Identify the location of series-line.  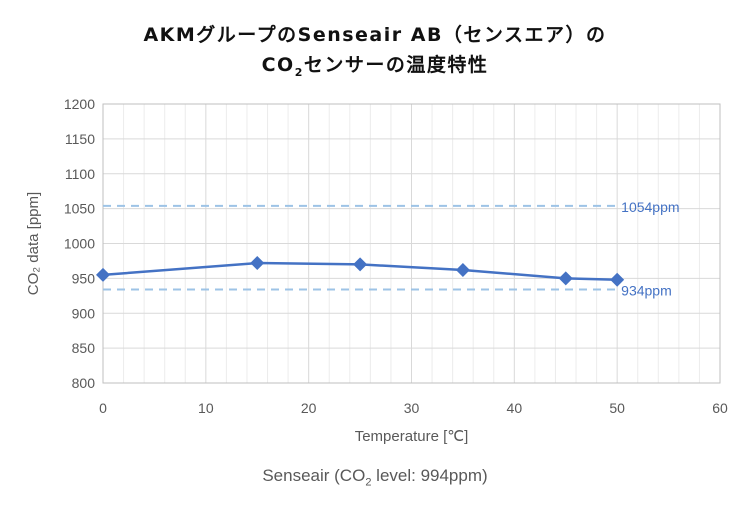
(360, 271).